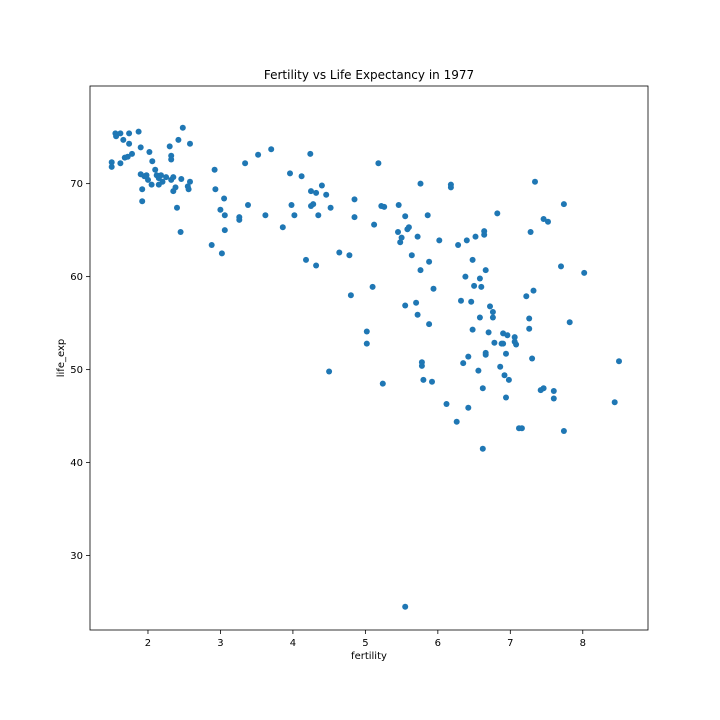 This screenshot has height=720, width=720. What do you see at coordinates (220, 643) in the screenshot?
I see `x-tick-label: 3` at bounding box center [220, 643].